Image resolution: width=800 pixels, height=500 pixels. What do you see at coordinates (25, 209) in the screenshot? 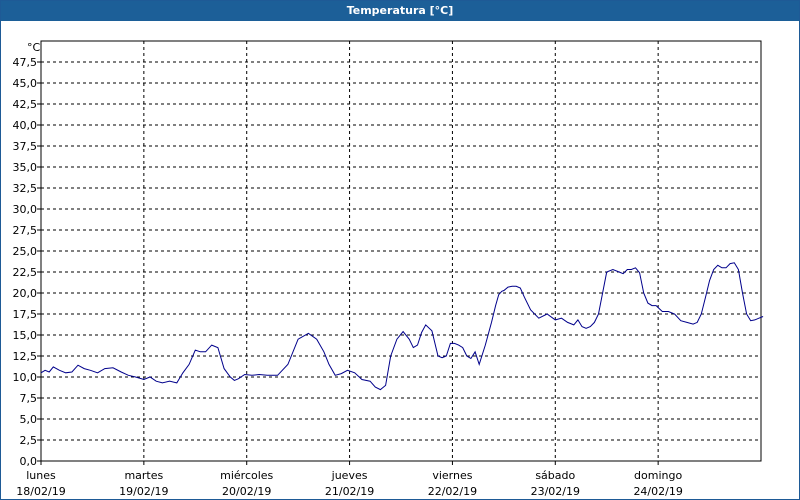
I see `y-tick-label: 30,0` at bounding box center [25, 209].